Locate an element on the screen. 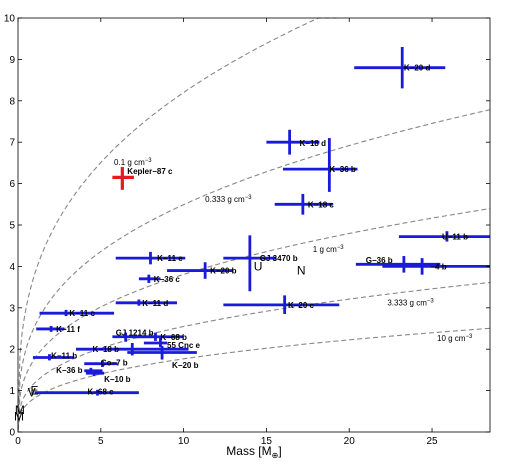 The height and width of the screenshot is (469, 513). y-tick-label-7: 7 is located at coordinates (12, 143).